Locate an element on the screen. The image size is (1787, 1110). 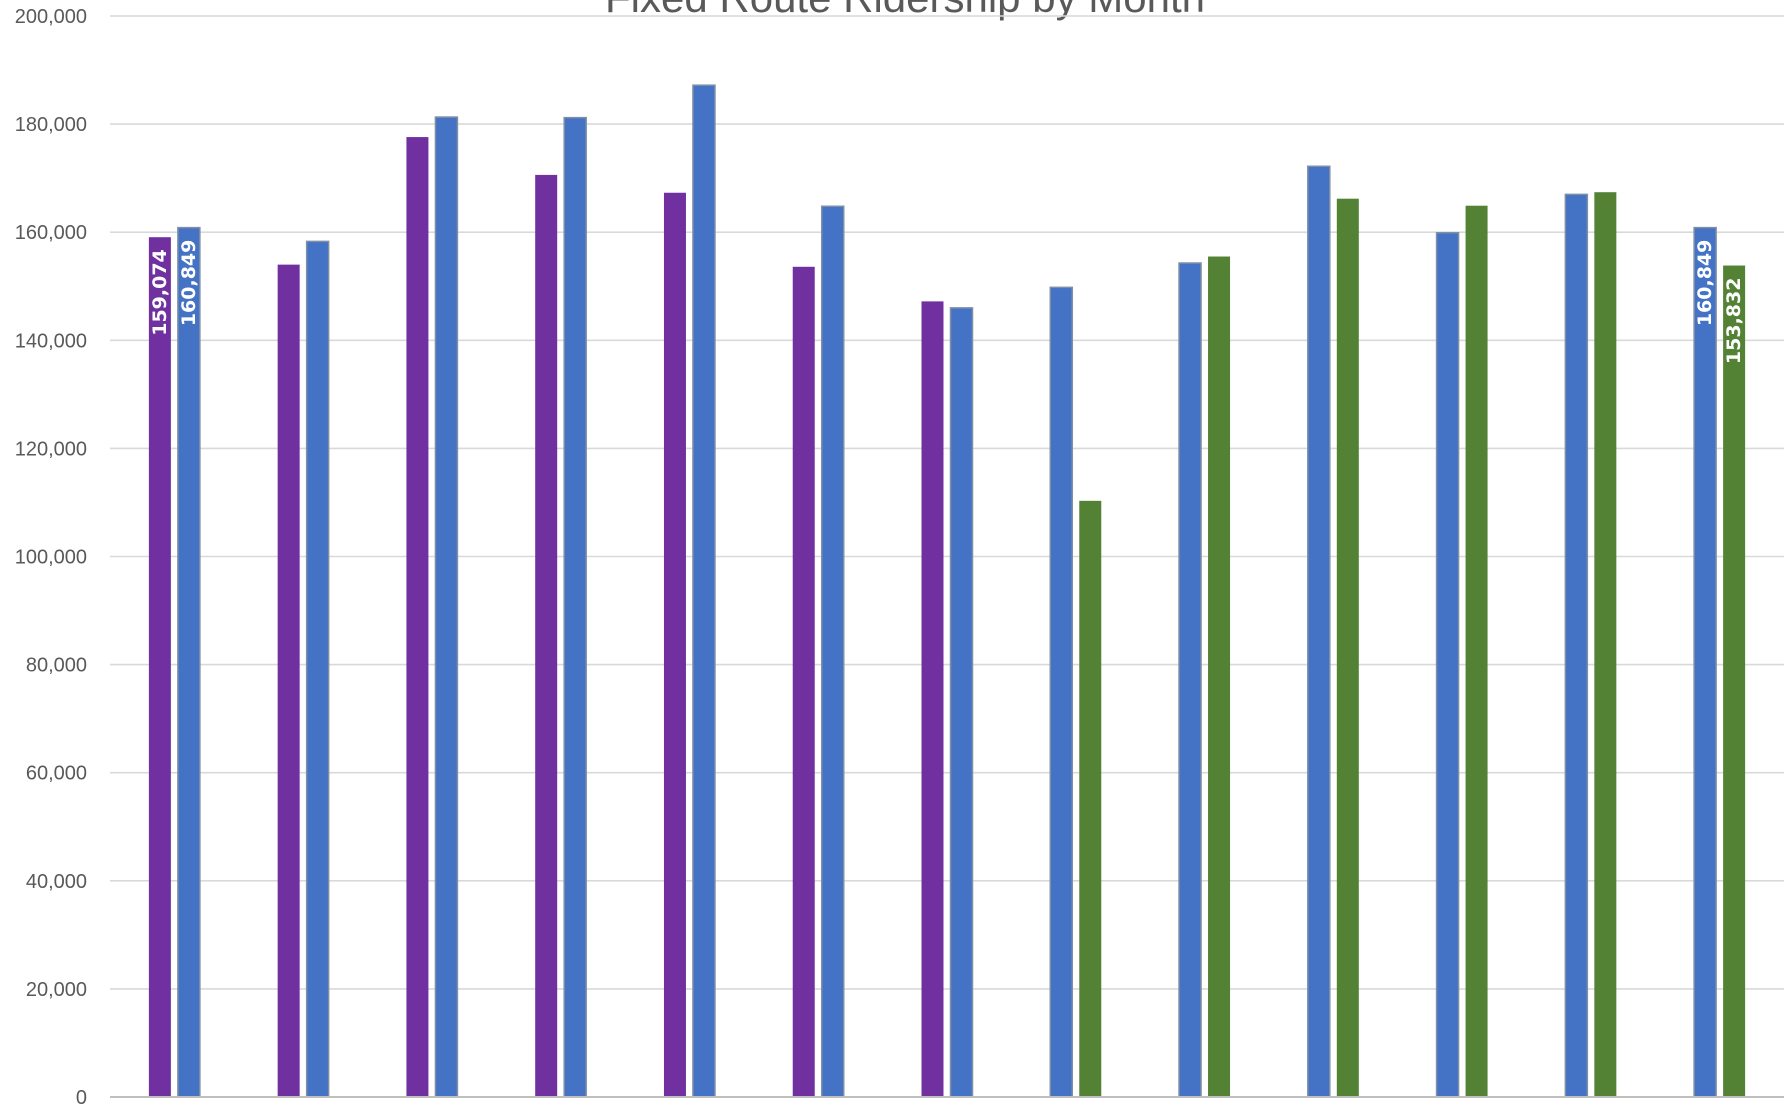
data-label: 159,074 is located at coordinates (160, 292).